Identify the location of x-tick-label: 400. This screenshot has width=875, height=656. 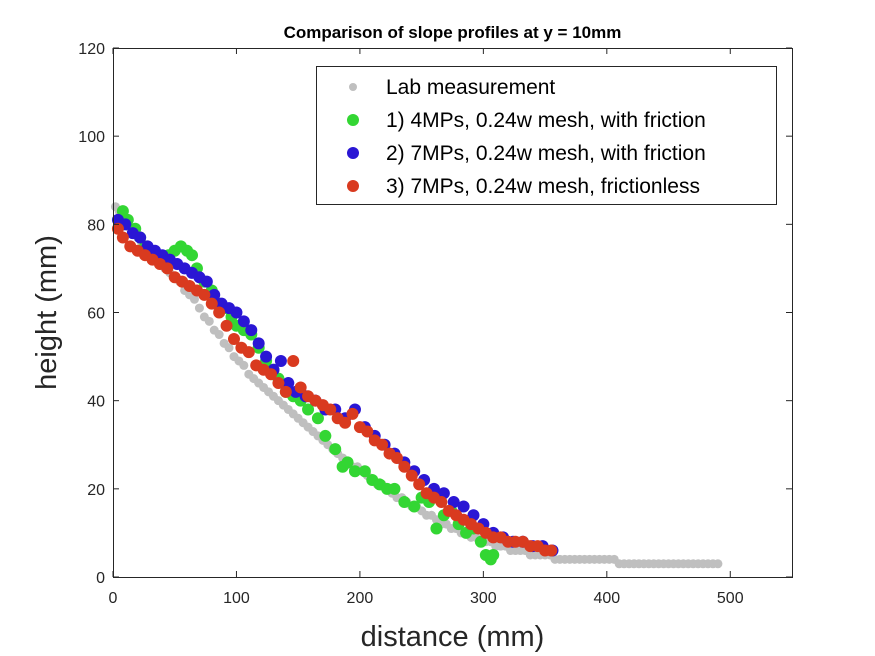
(606, 598).